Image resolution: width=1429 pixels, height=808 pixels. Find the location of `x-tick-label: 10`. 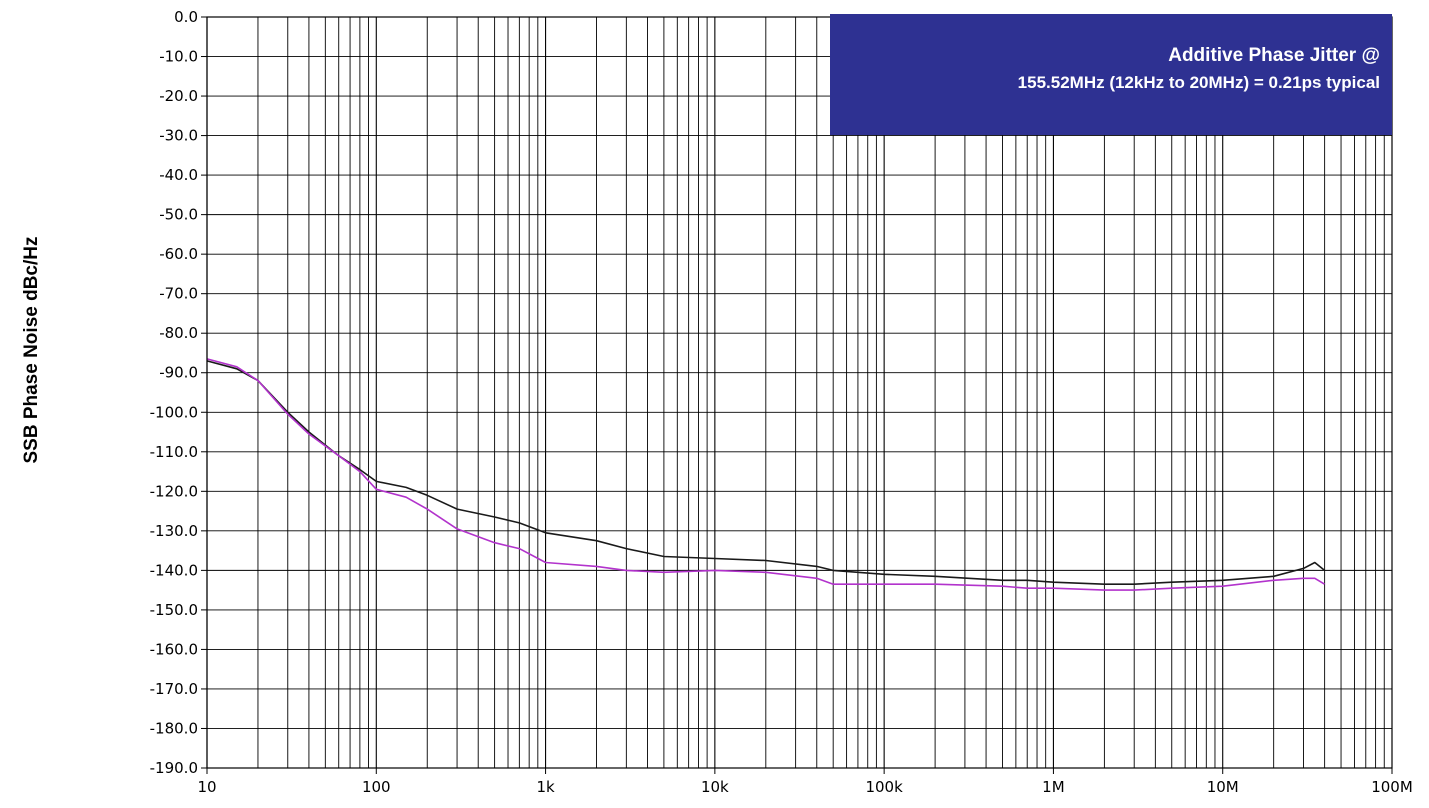

x-tick-label: 10 is located at coordinates (206, 787).